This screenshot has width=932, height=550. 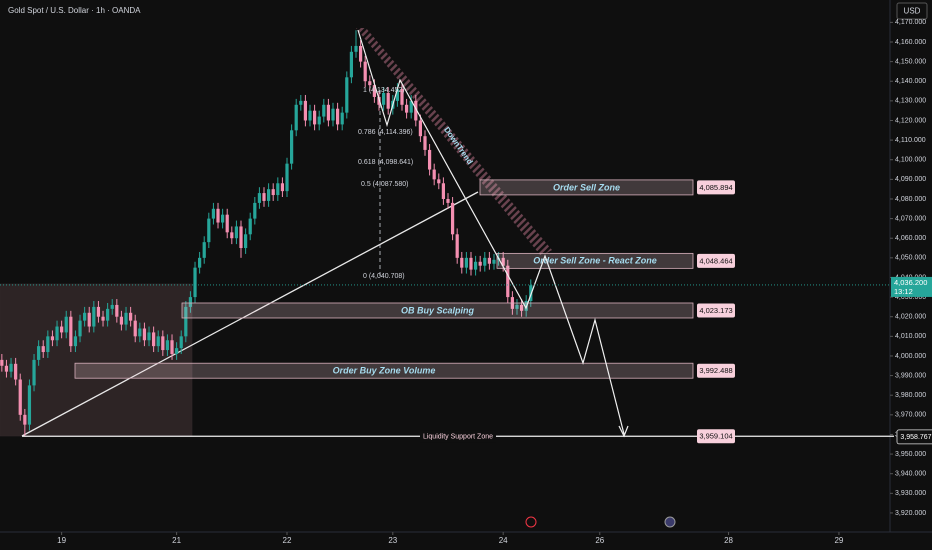 I want to click on x-tick-label: 29, so click(x=838, y=540).